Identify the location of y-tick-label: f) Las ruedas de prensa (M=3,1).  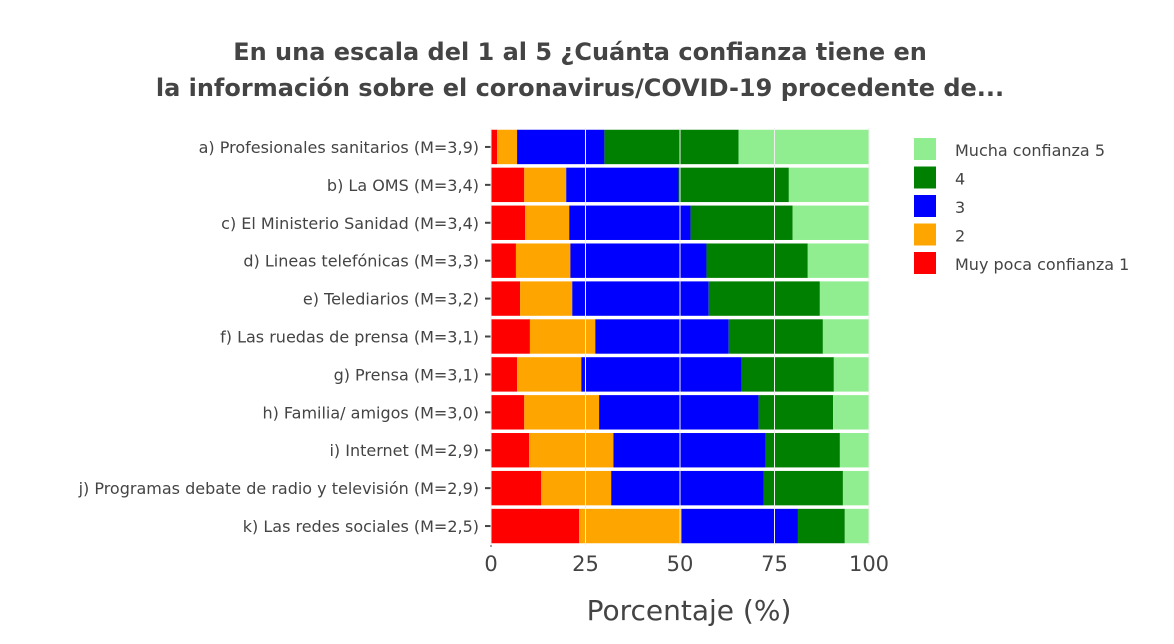
(349, 337).